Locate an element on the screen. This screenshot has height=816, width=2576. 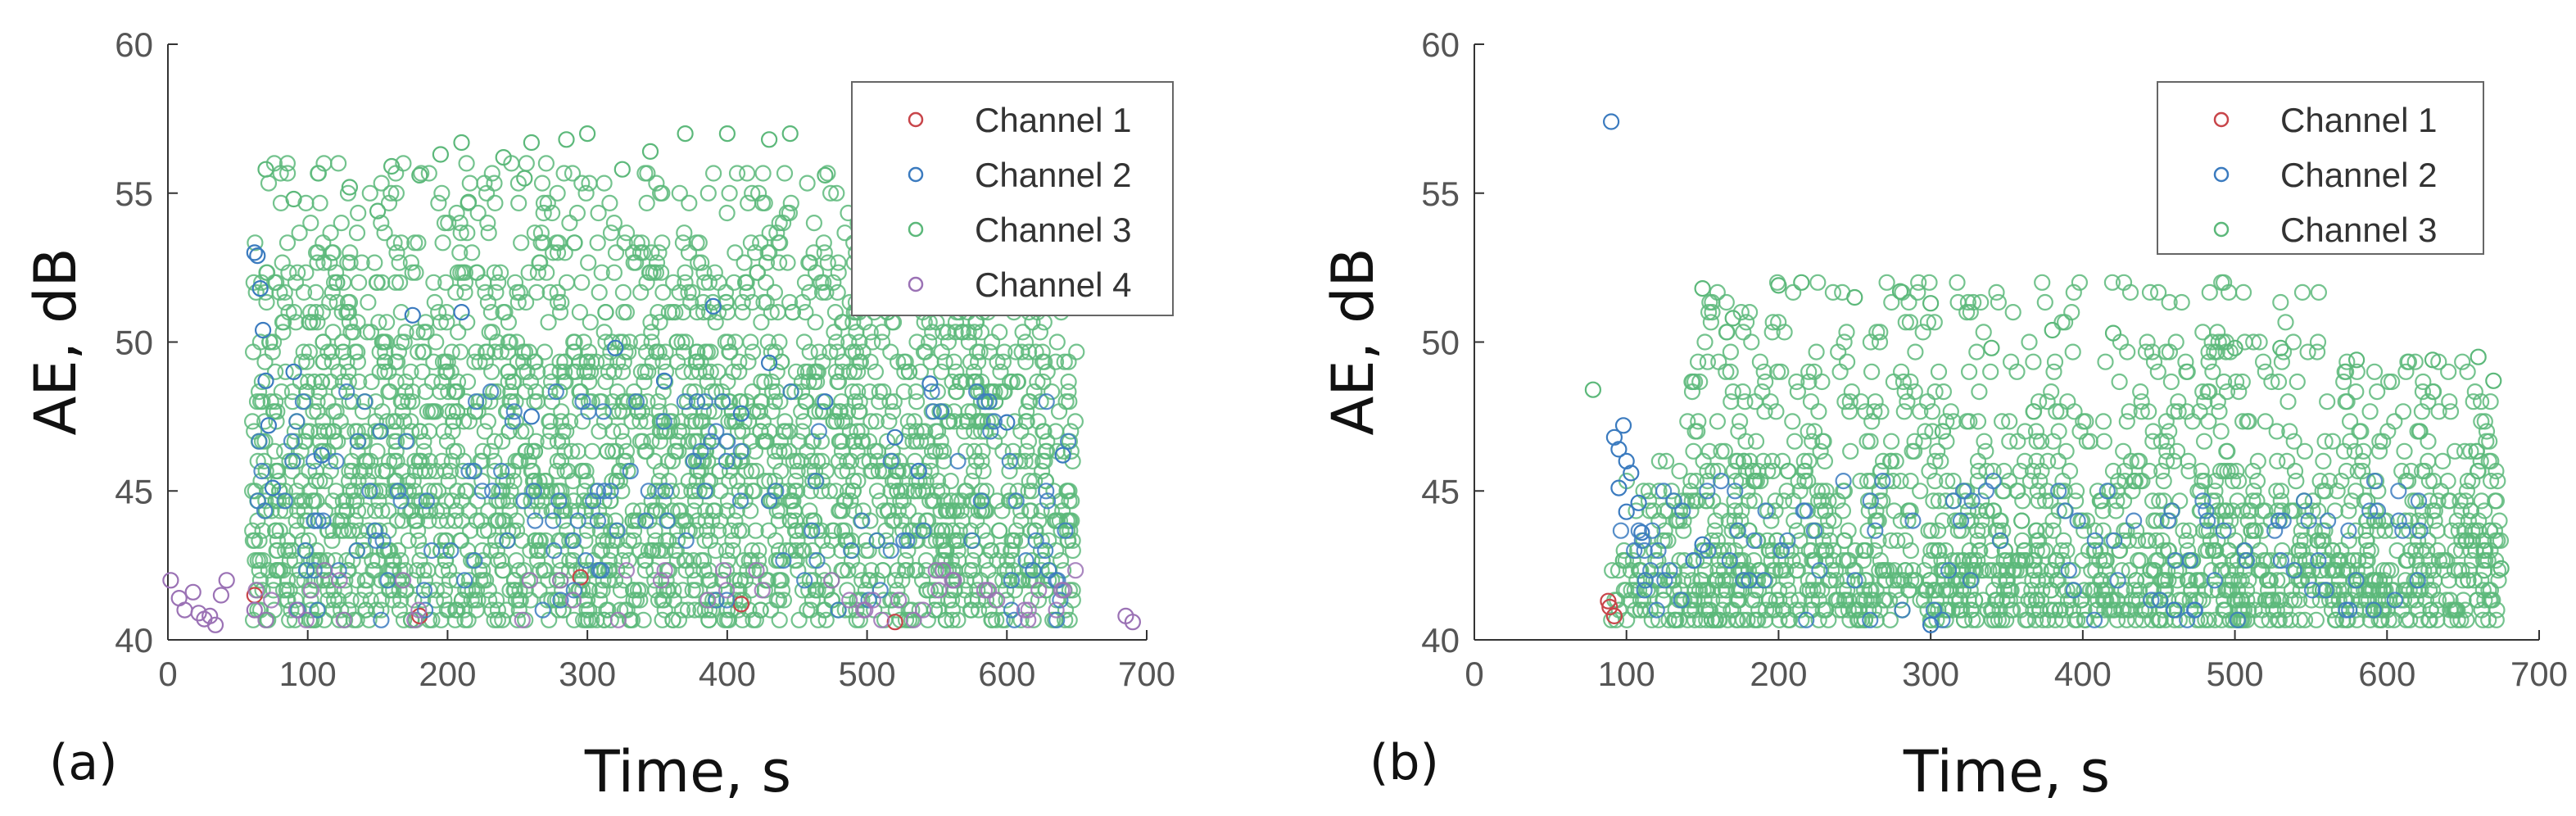
legend-entry: Channel 4 is located at coordinates (1053, 285).